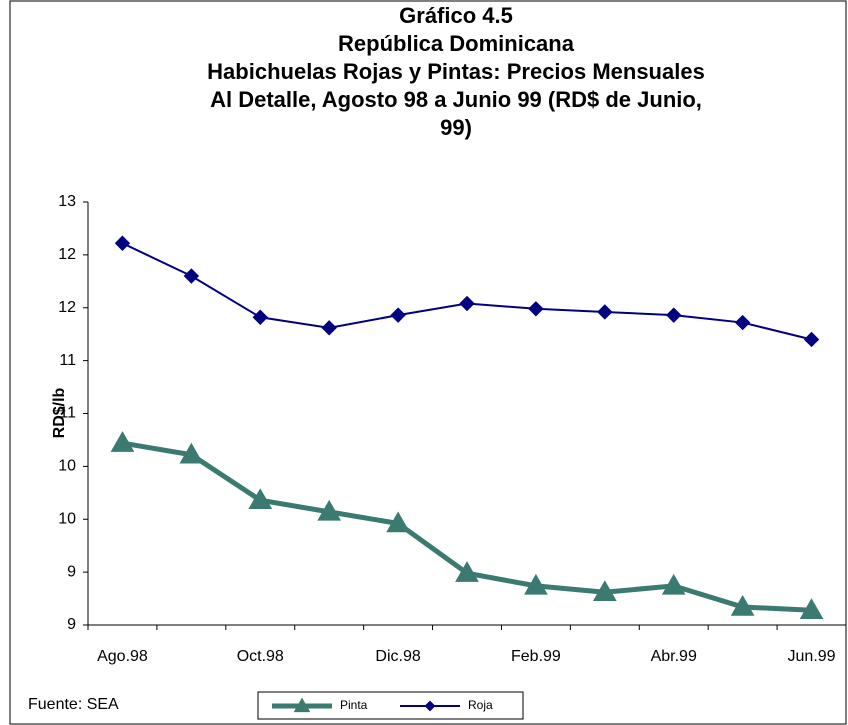 The width and height of the screenshot is (848, 725). What do you see at coordinates (122, 656) in the screenshot?
I see `x-tick-label: Ago.98` at bounding box center [122, 656].